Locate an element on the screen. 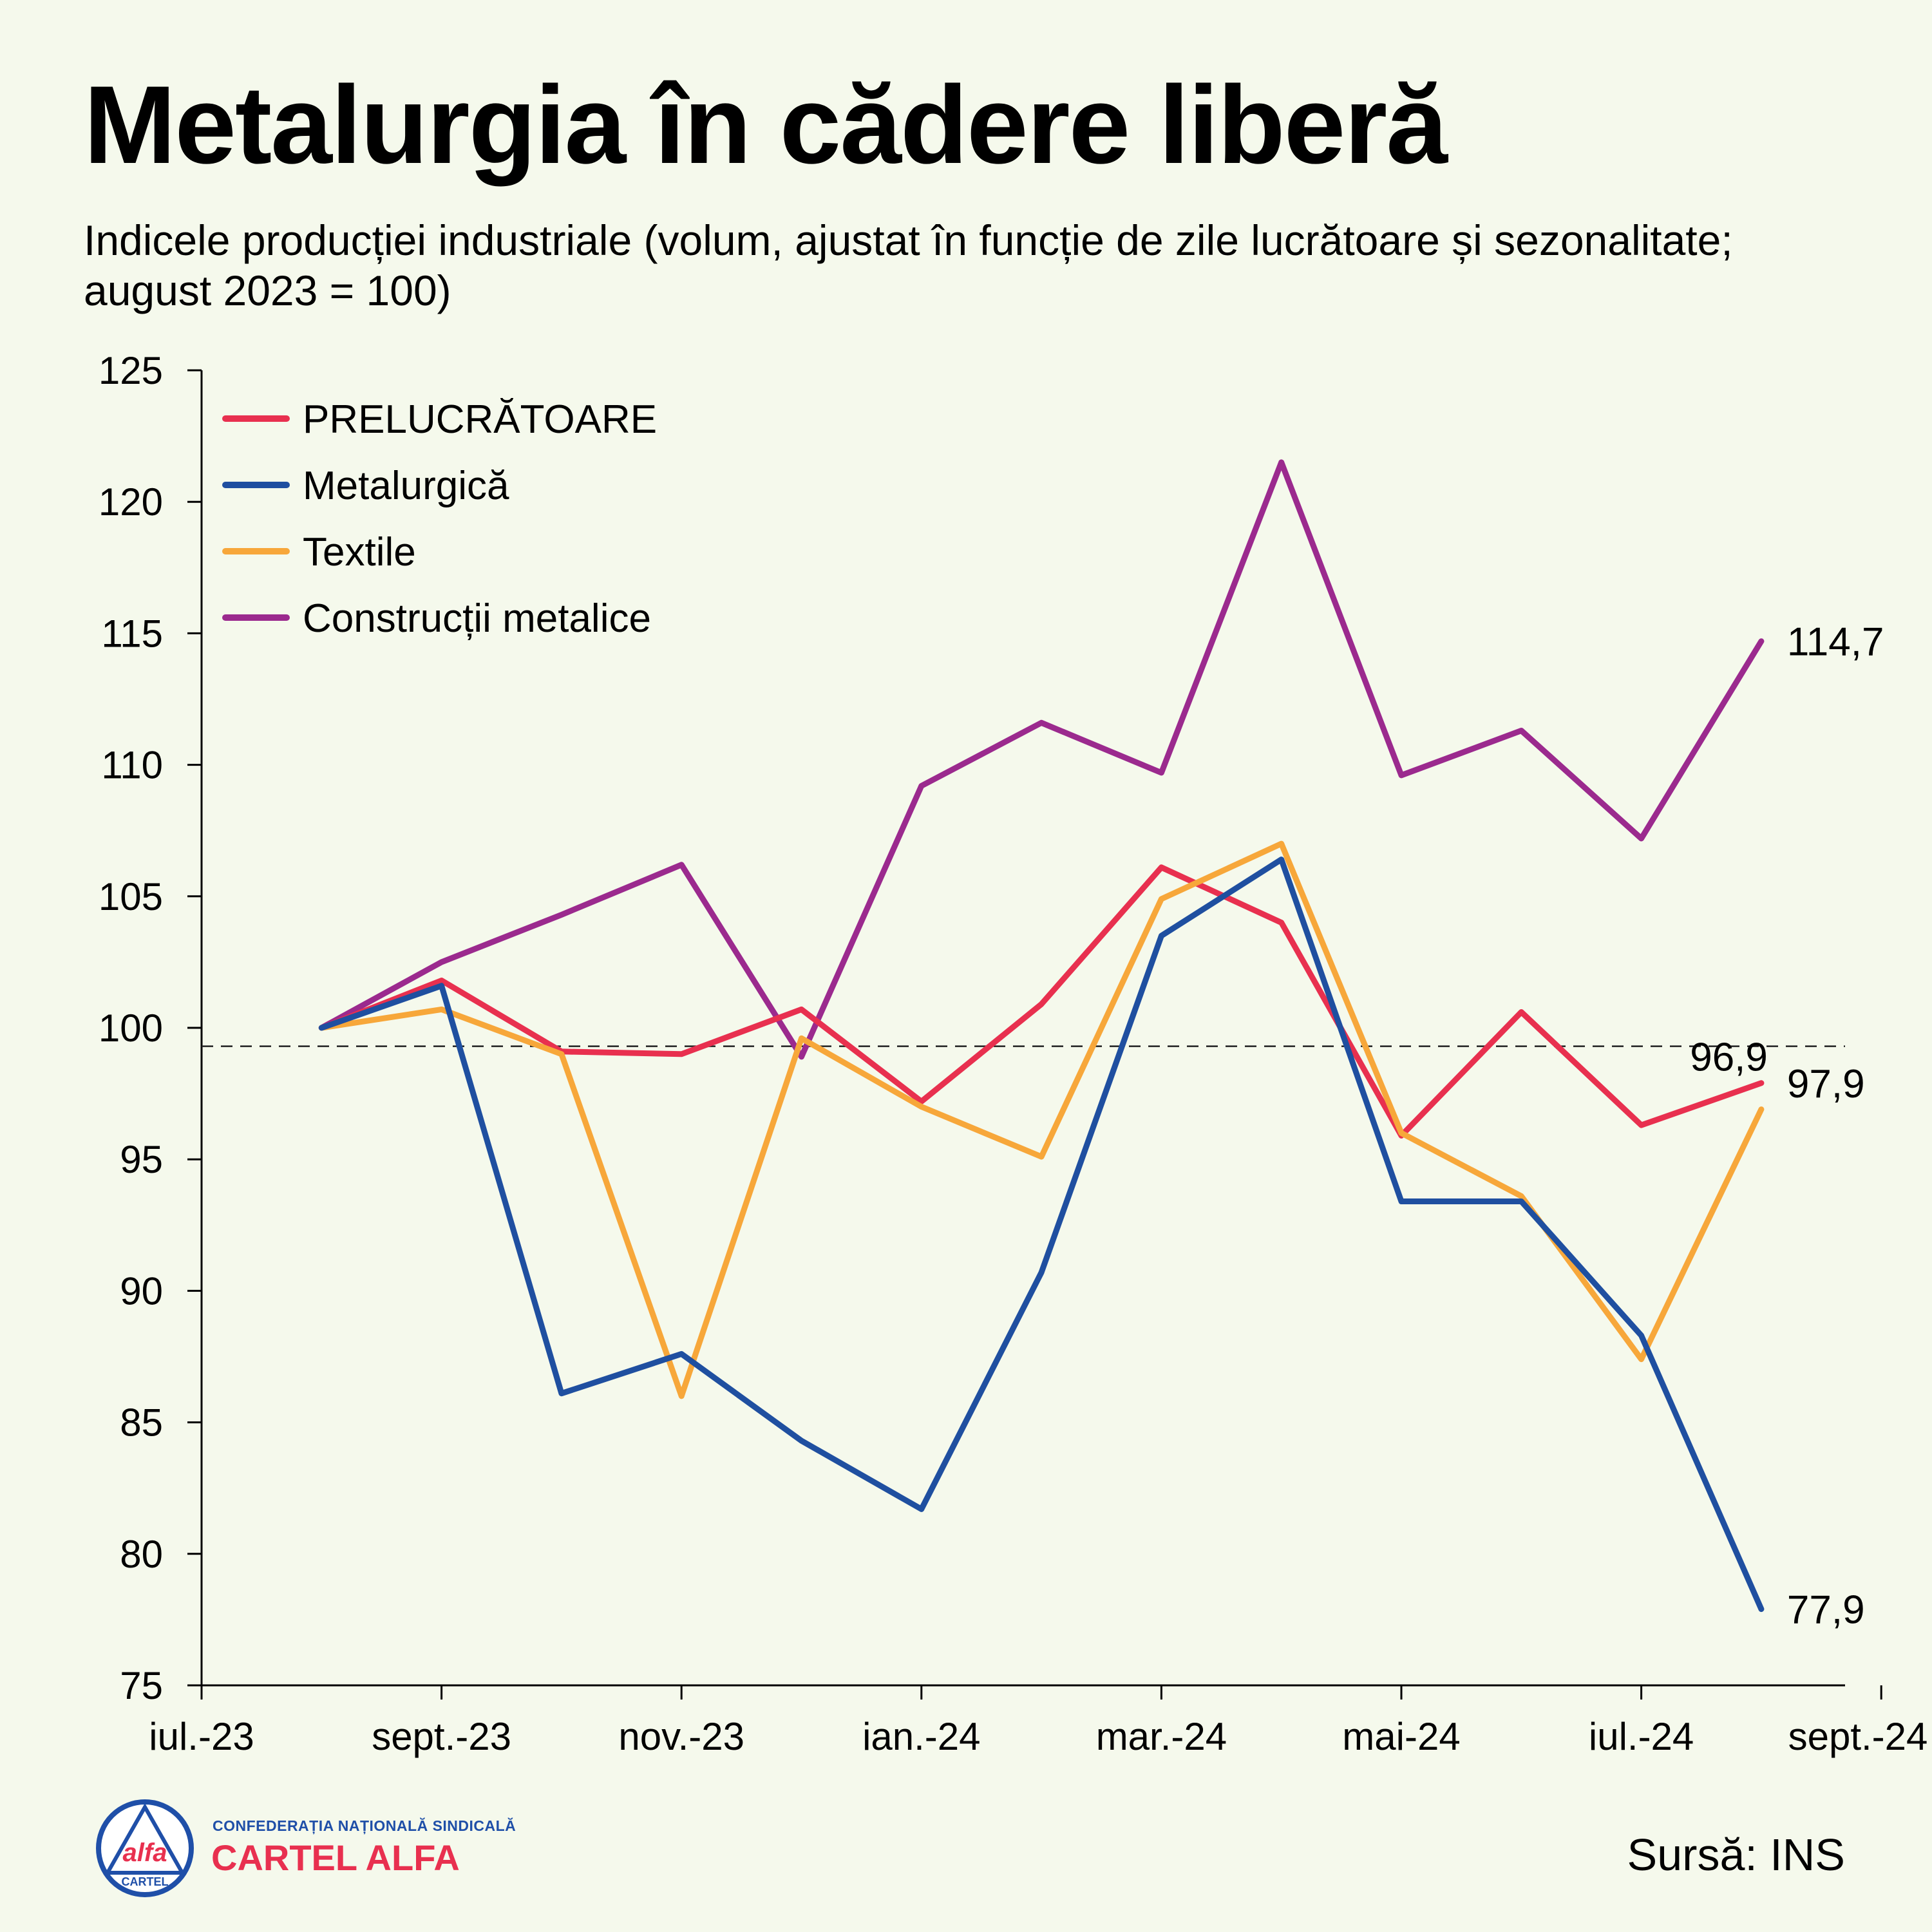  x-tick-label: sept.-23 is located at coordinates (442, 1737).